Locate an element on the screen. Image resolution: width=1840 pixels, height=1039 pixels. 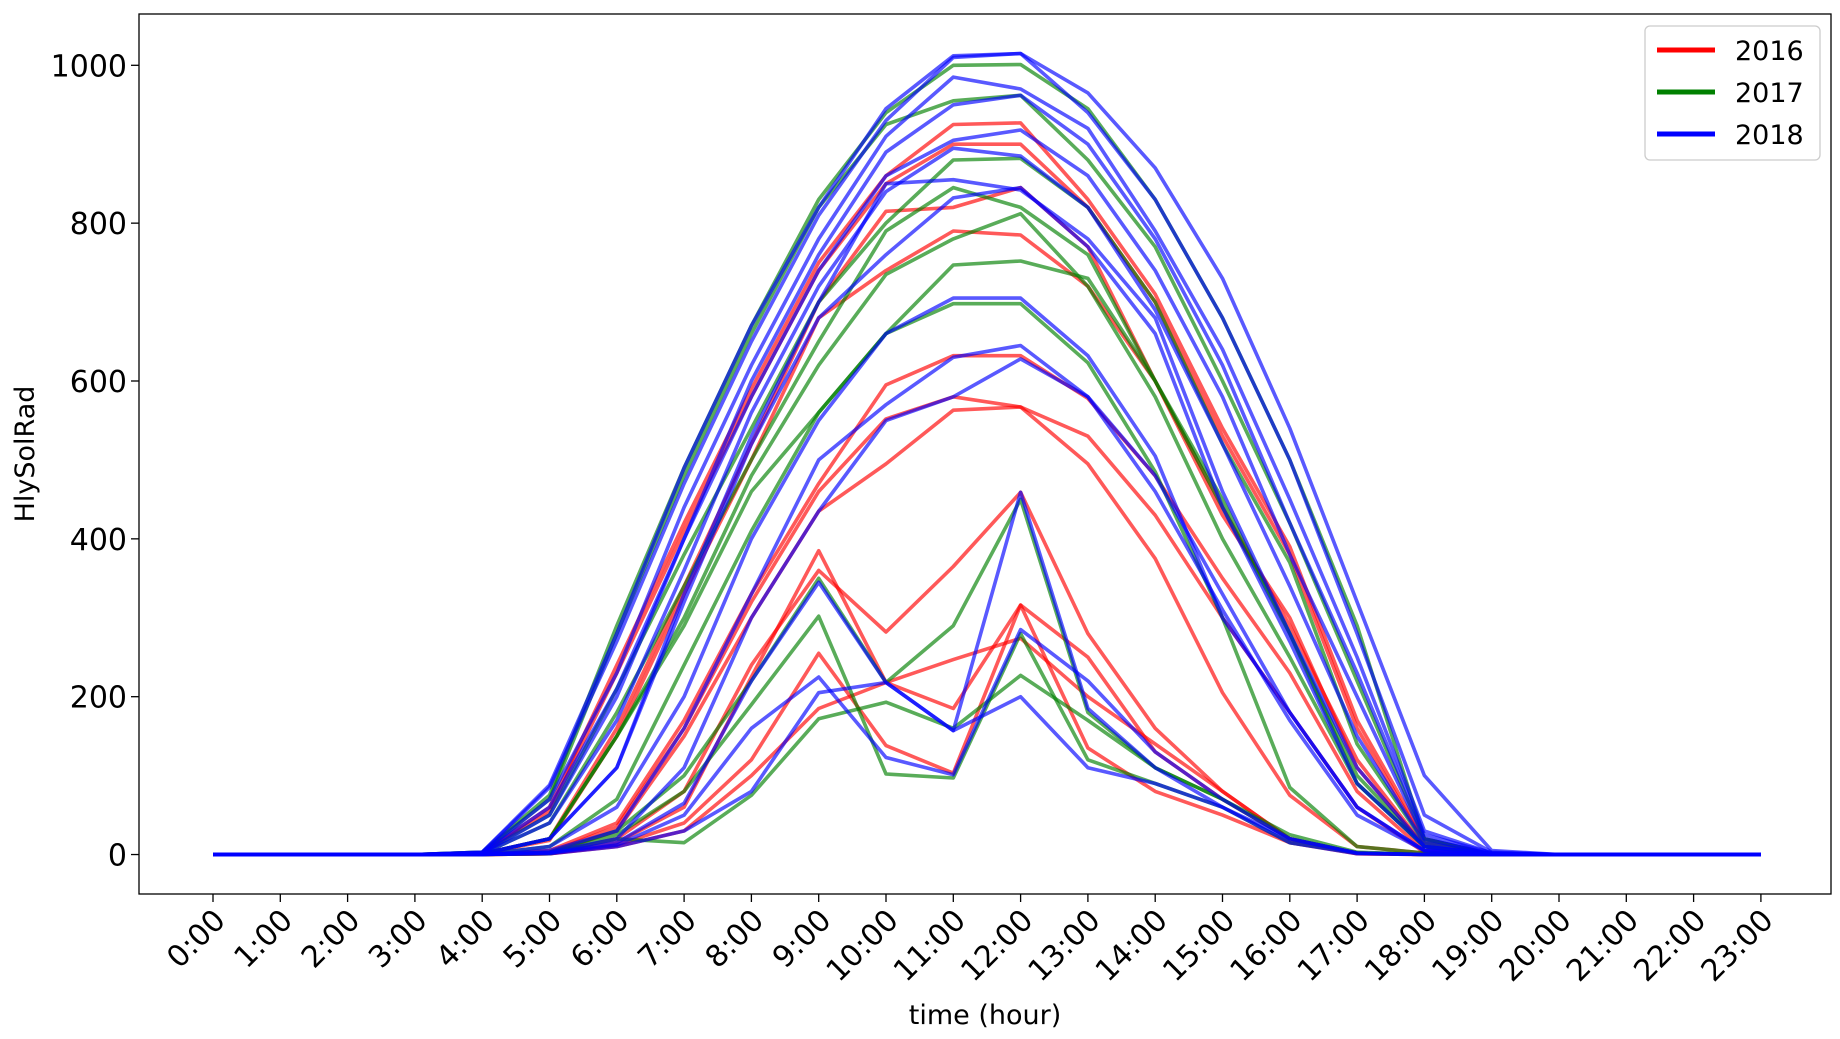
x-tick-label: 12:00 is located at coordinates (997, 946).